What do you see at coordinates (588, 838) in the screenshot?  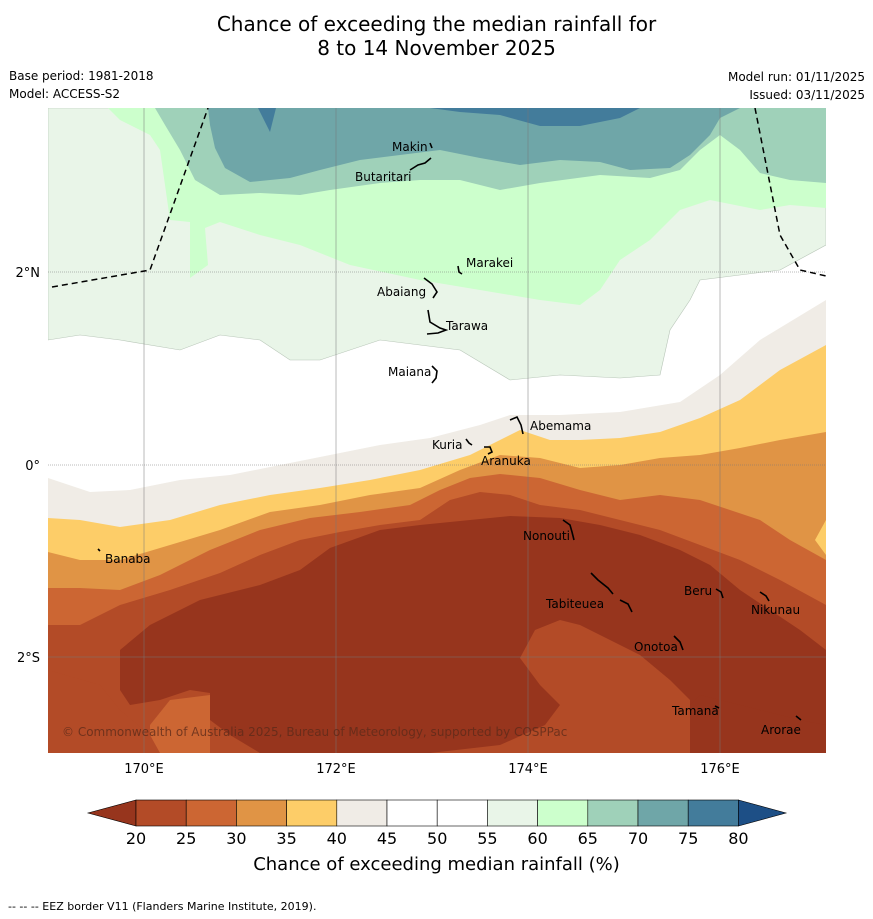 I see `colorbar-tick-65: 65` at bounding box center [588, 838].